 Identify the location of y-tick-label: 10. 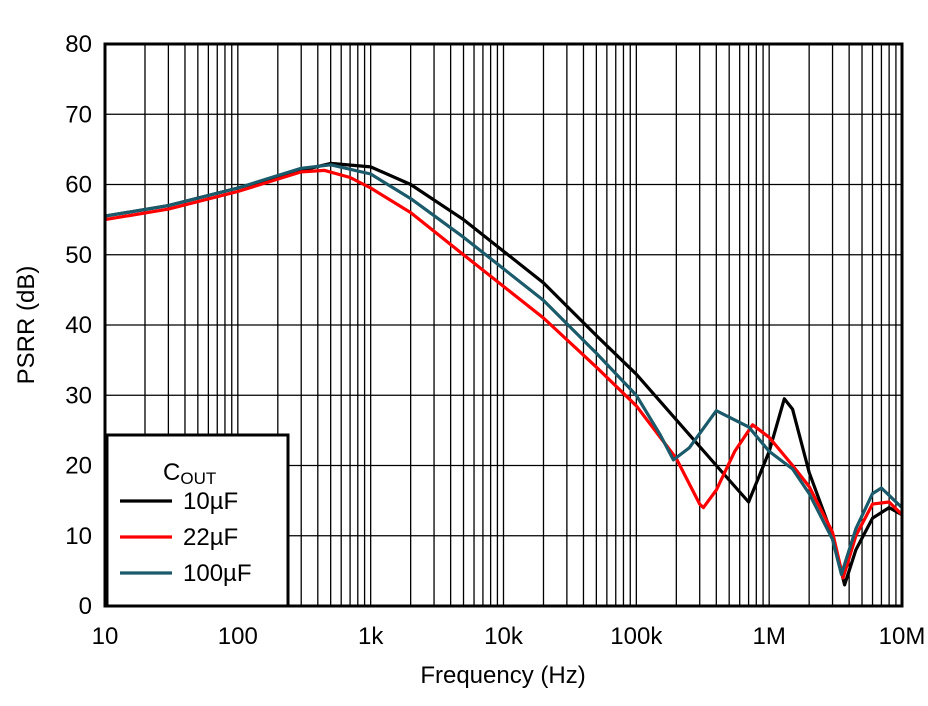
(78, 536).